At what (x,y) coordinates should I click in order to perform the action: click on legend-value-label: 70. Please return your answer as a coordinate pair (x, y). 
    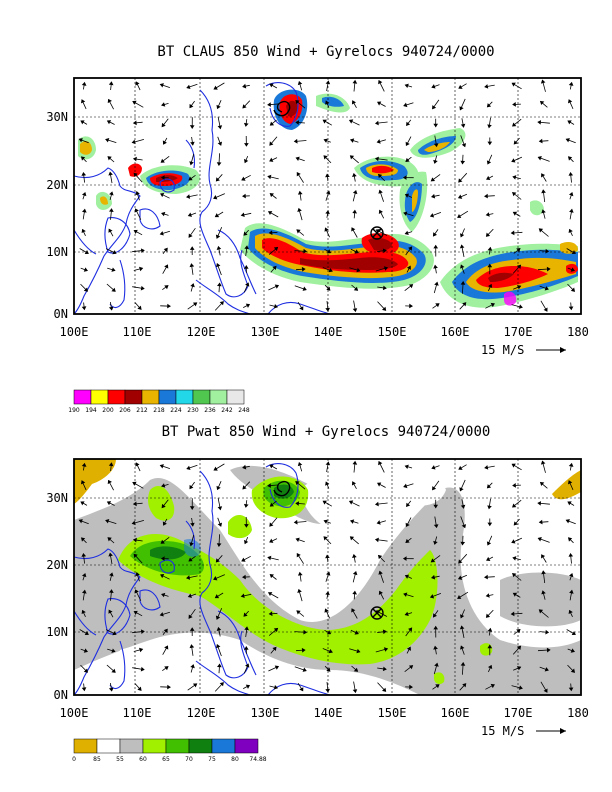
    Looking at the image, I should click on (189, 759).